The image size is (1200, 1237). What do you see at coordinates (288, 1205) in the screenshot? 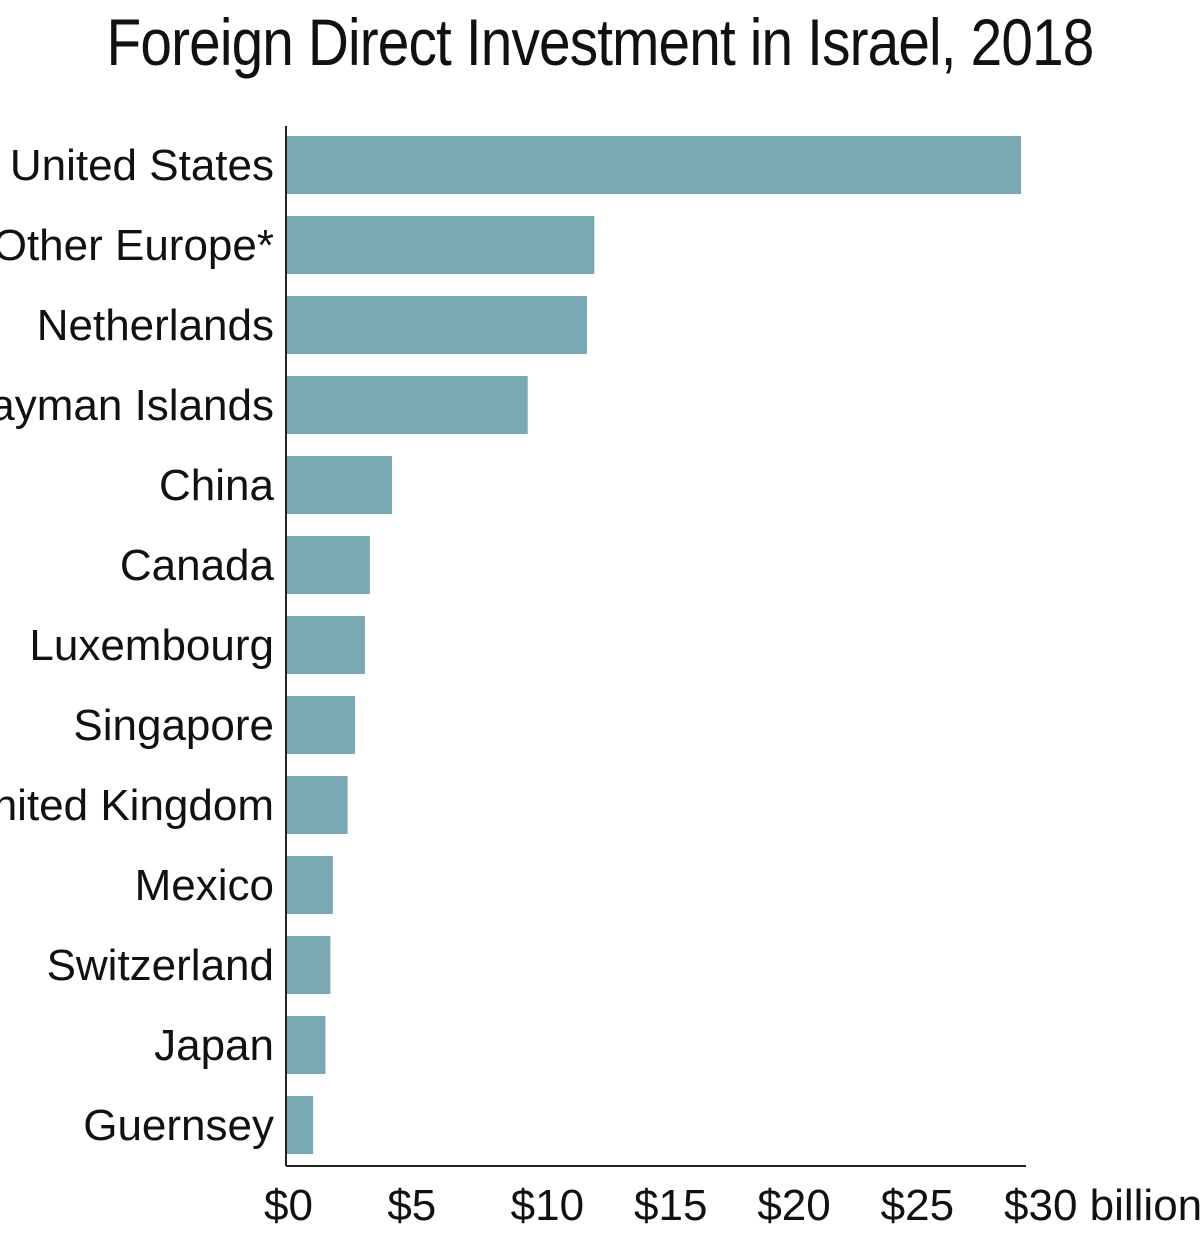
I see `x-tick-label-0: $0` at bounding box center [288, 1205].